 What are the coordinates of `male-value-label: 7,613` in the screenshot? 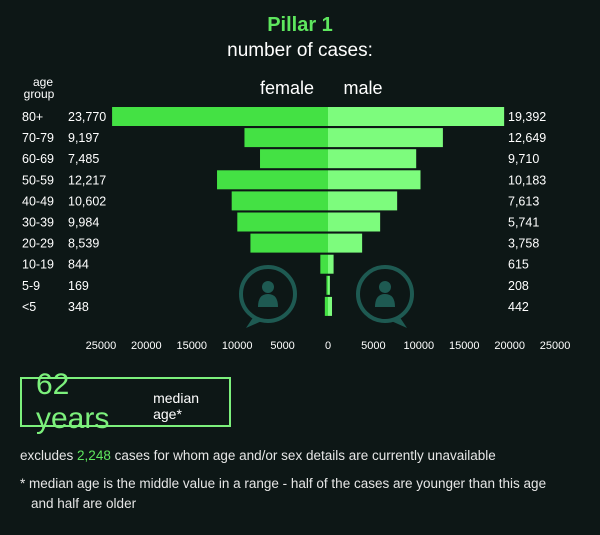 It's located at (523, 201).